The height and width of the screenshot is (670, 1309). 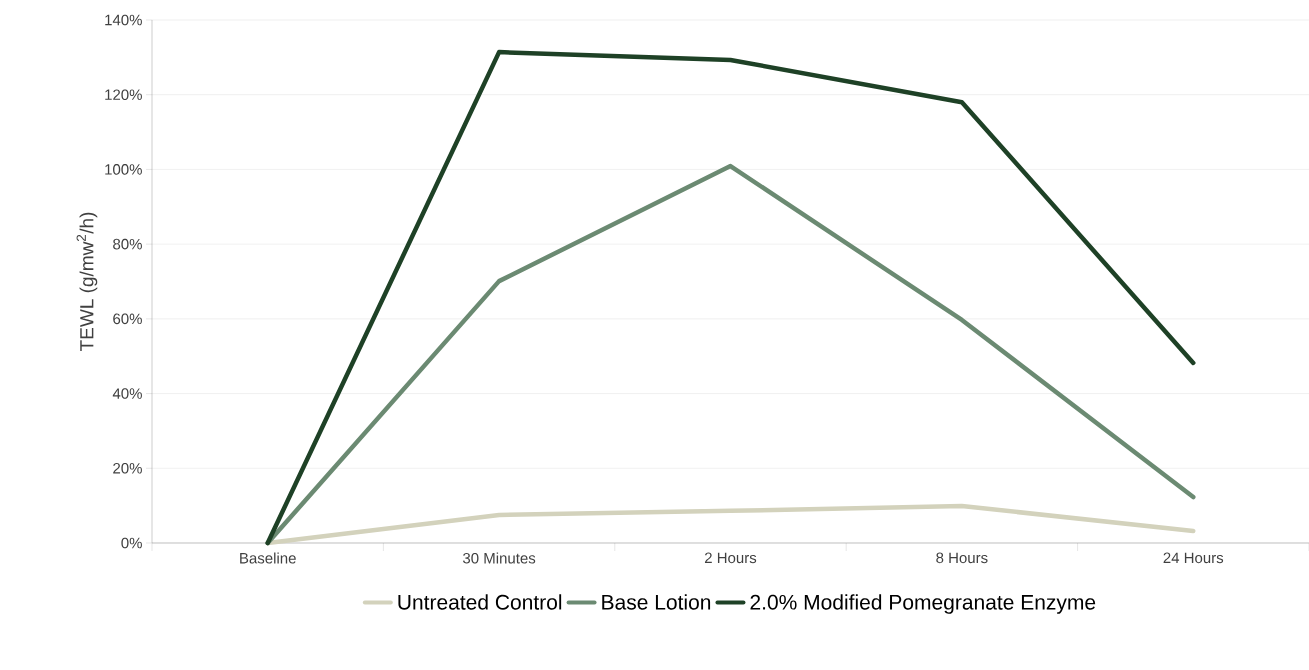 I want to click on legend-label: Untreated Control, so click(x=480, y=602).